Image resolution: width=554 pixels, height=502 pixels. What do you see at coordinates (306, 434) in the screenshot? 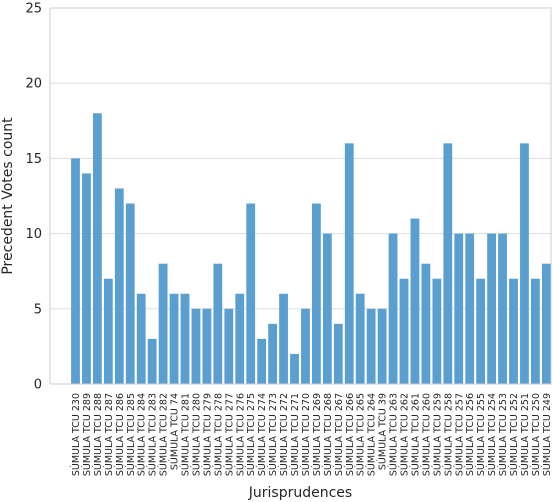
I see `x-tick-label: SÚMULA TCU 270` at bounding box center [306, 434].